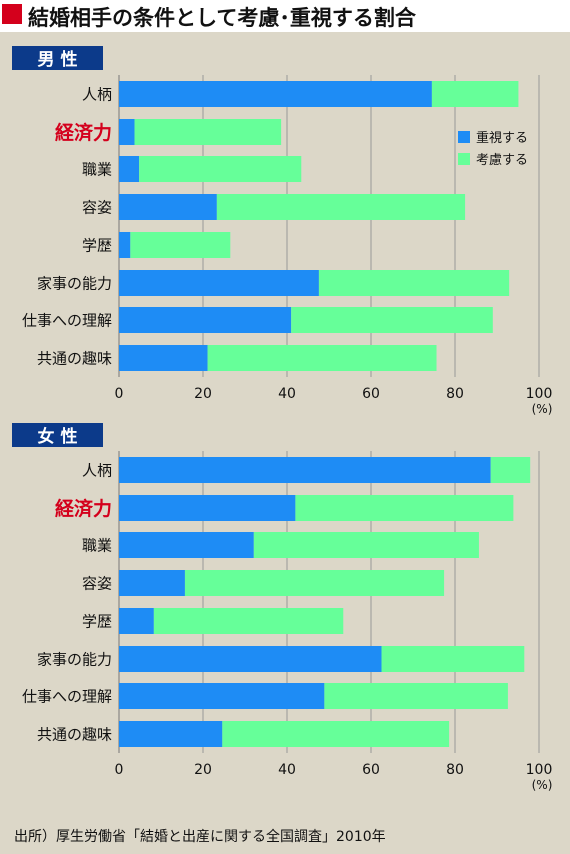 The width and height of the screenshot is (570, 854). I want to click on tick-label-1-3: 60, so click(371, 770).